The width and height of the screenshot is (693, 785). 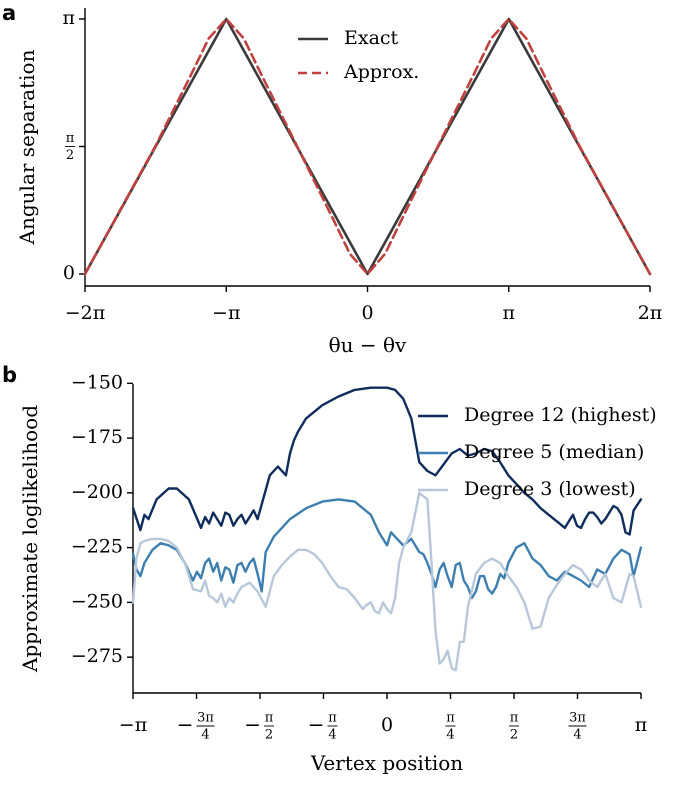 What do you see at coordinates (550, 489) in the screenshot?
I see `legend-entry-label: Degree 3 (lowest)` at bounding box center [550, 489].